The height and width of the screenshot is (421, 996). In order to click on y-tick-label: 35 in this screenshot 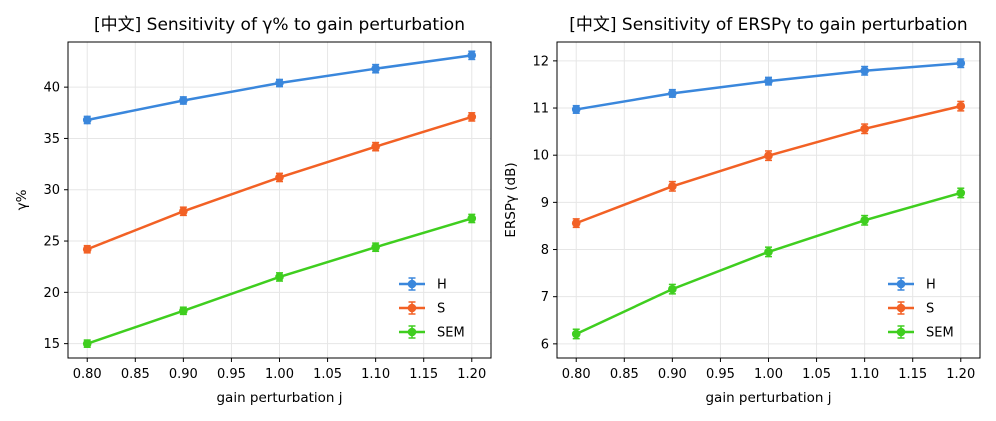, I will do `click(51, 139)`.